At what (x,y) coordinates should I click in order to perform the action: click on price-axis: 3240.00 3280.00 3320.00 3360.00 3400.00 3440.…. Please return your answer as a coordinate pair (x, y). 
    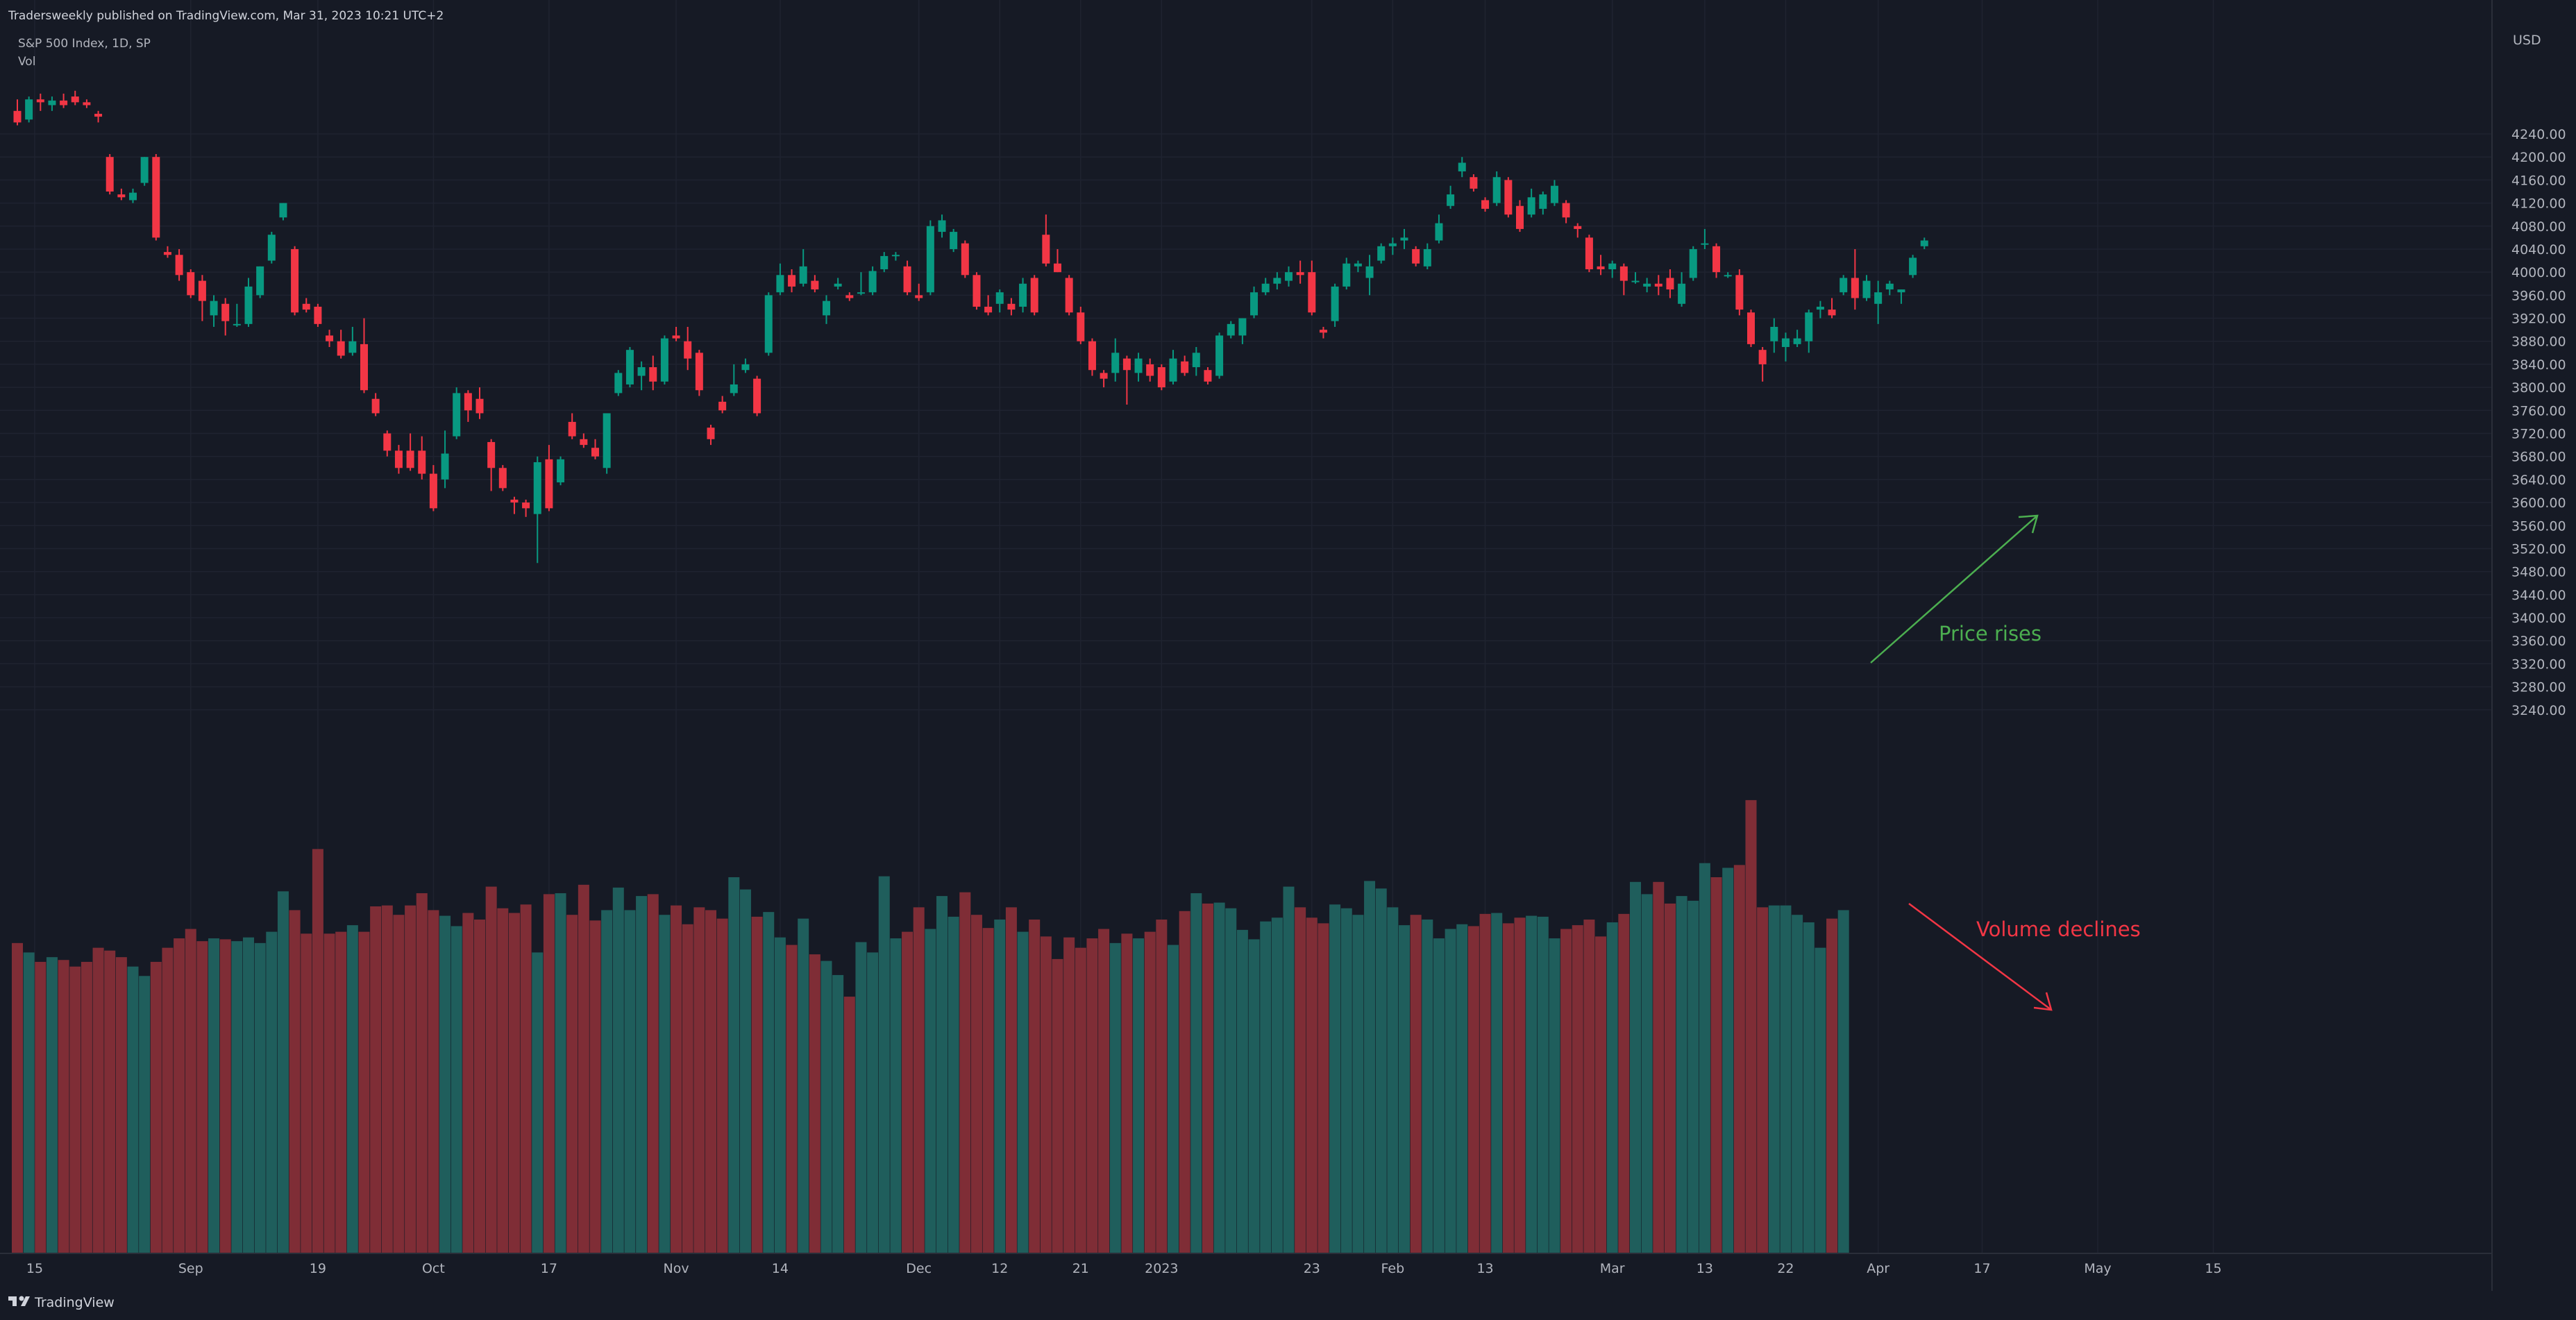
    Looking at the image, I should click on (2538, 422).